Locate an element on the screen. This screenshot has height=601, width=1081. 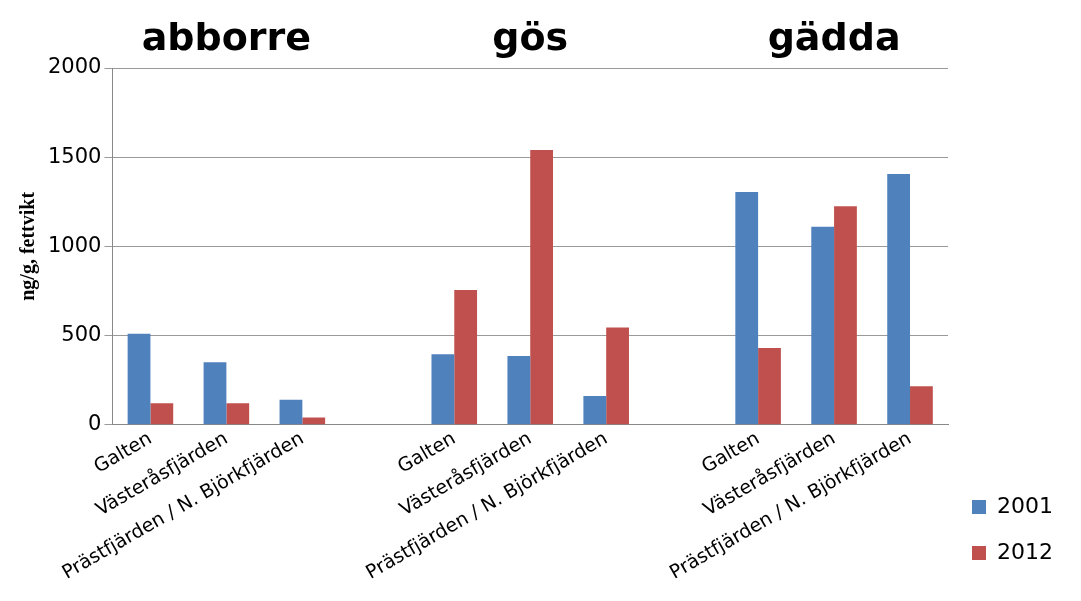
y-tick-label: 1500 is located at coordinates (74, 155).